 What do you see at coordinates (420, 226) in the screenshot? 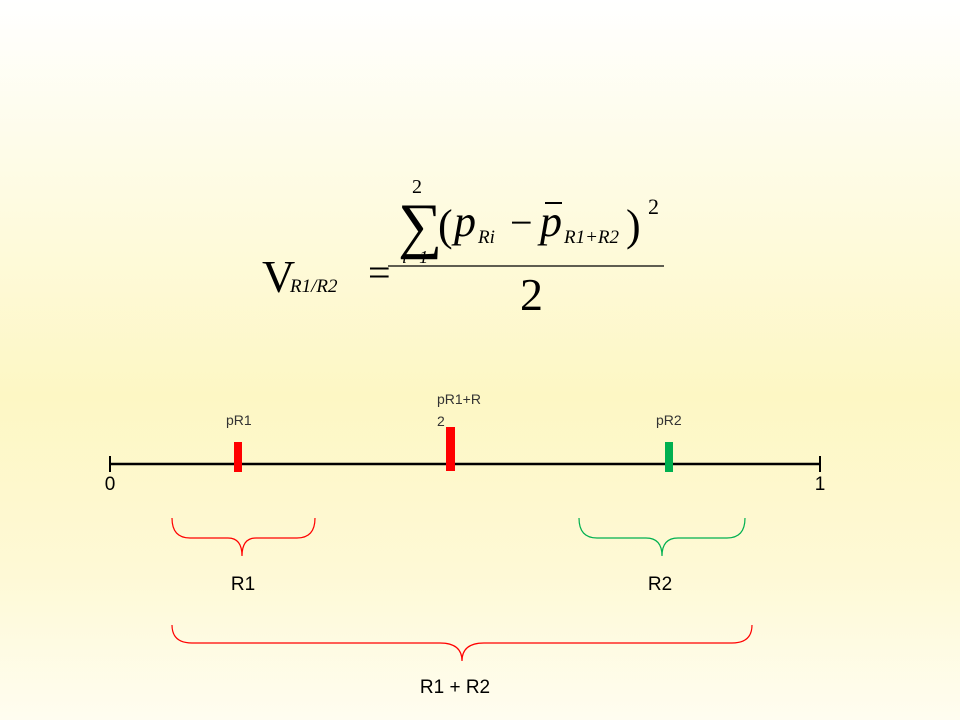
I see `sum-symbol: ∑` at bounding box center [420, 226].